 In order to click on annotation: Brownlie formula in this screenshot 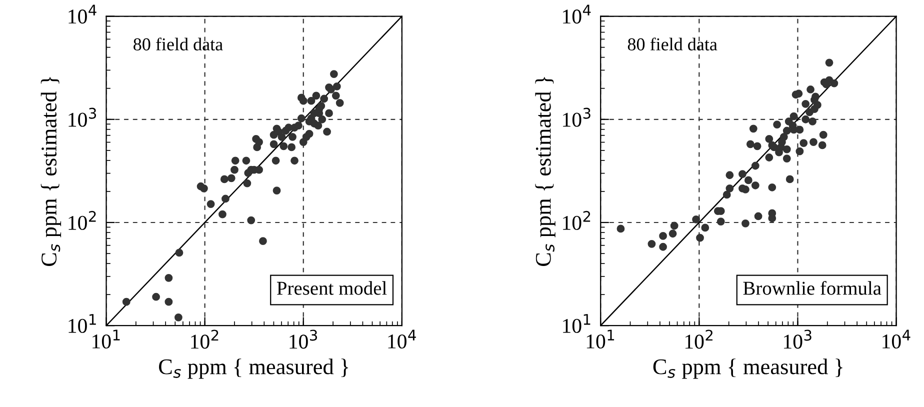, I will do `click(812, 287)`.